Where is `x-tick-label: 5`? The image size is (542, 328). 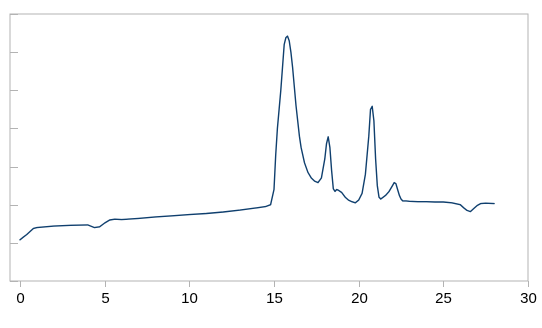
x-tick-label: 5 is located at coordinates (105, 298).